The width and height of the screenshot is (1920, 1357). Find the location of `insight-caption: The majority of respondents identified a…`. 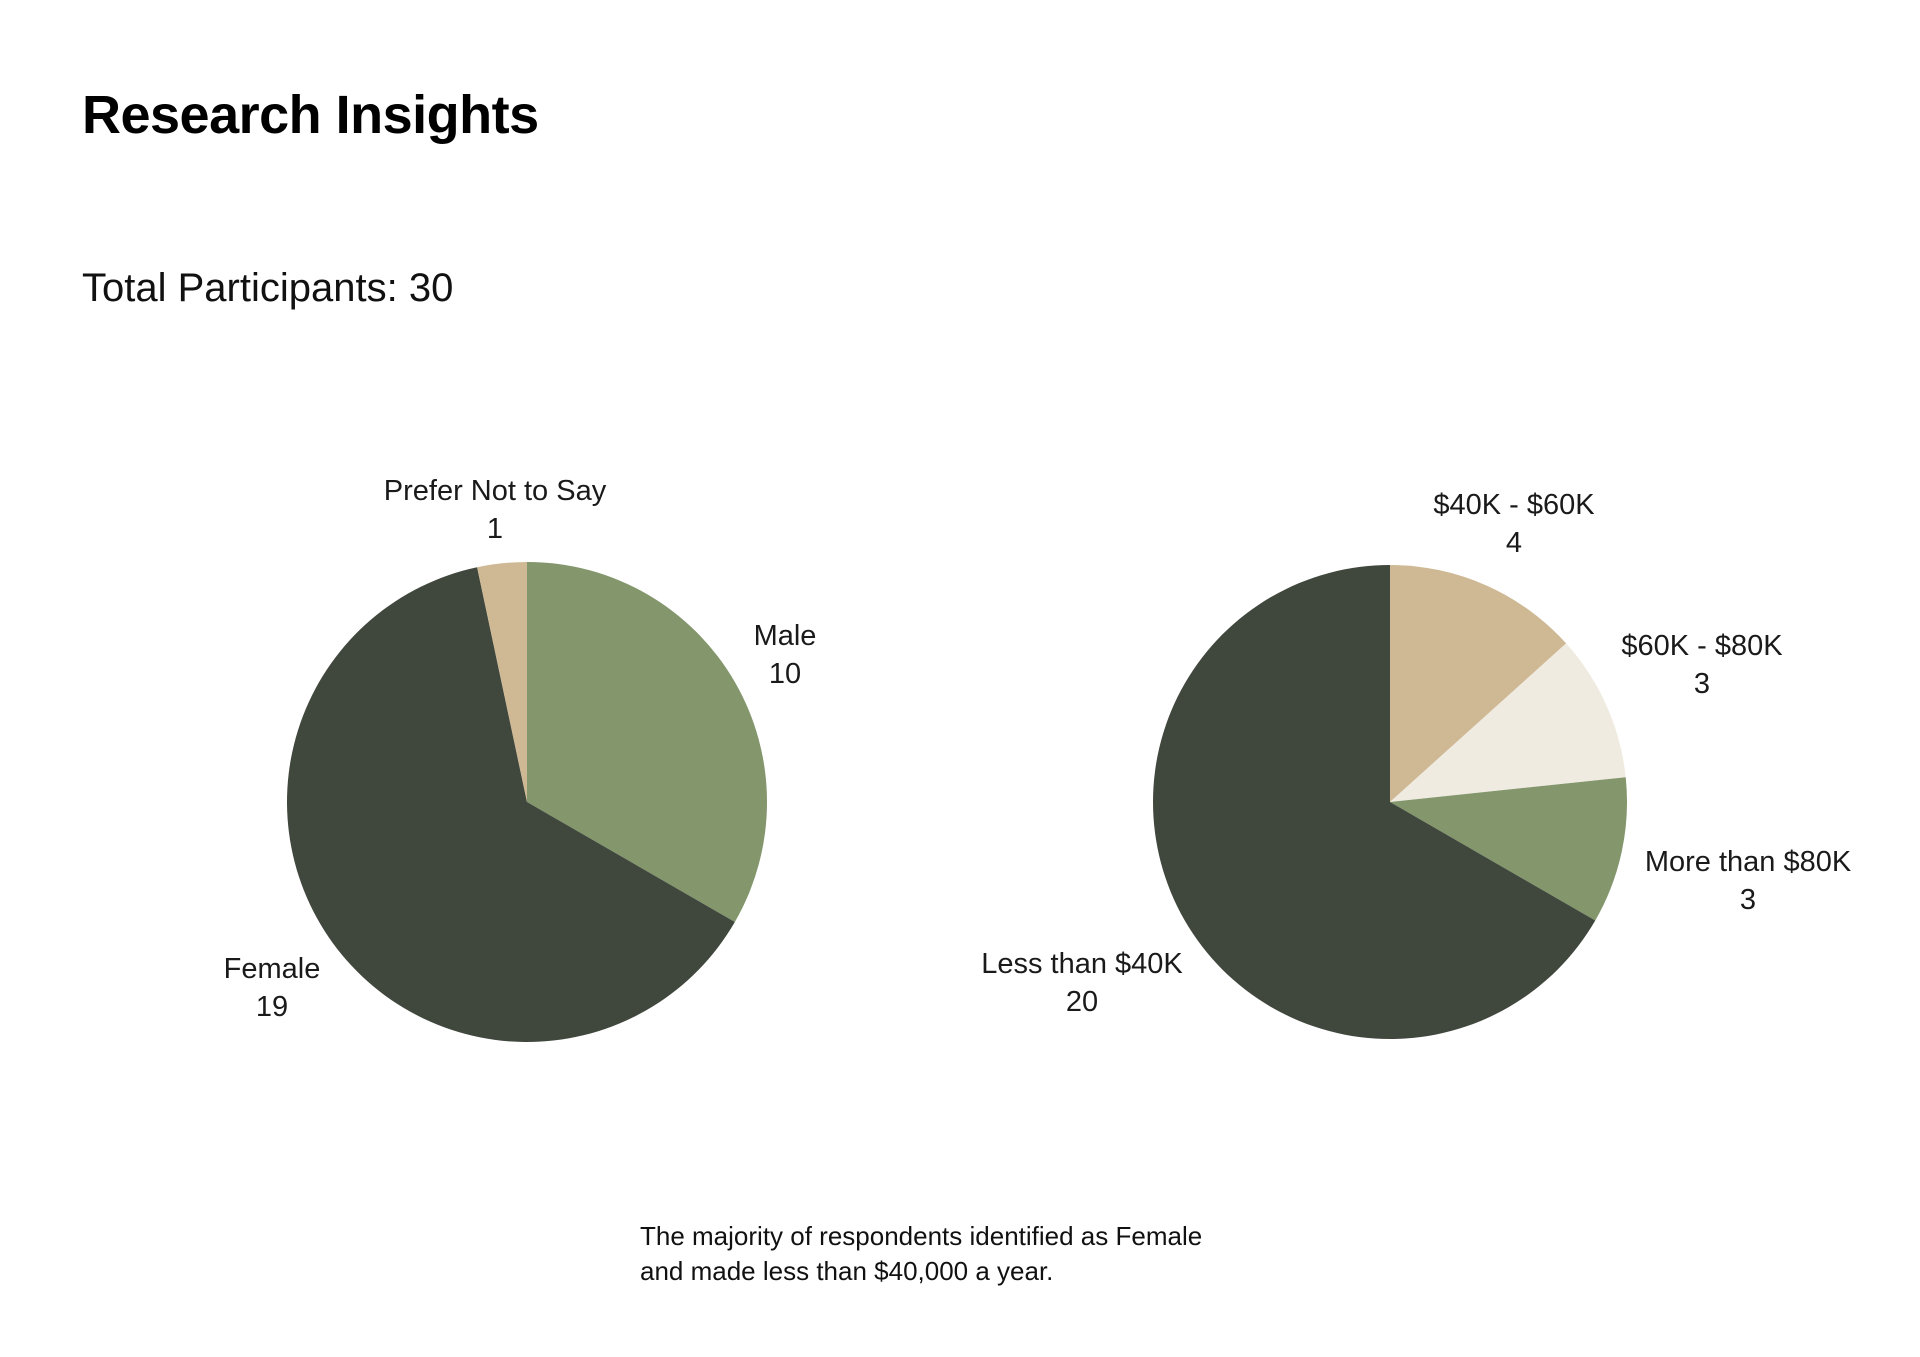

insight-caption: The majority of respondents identified a… is located at coordinates (990, 1254).